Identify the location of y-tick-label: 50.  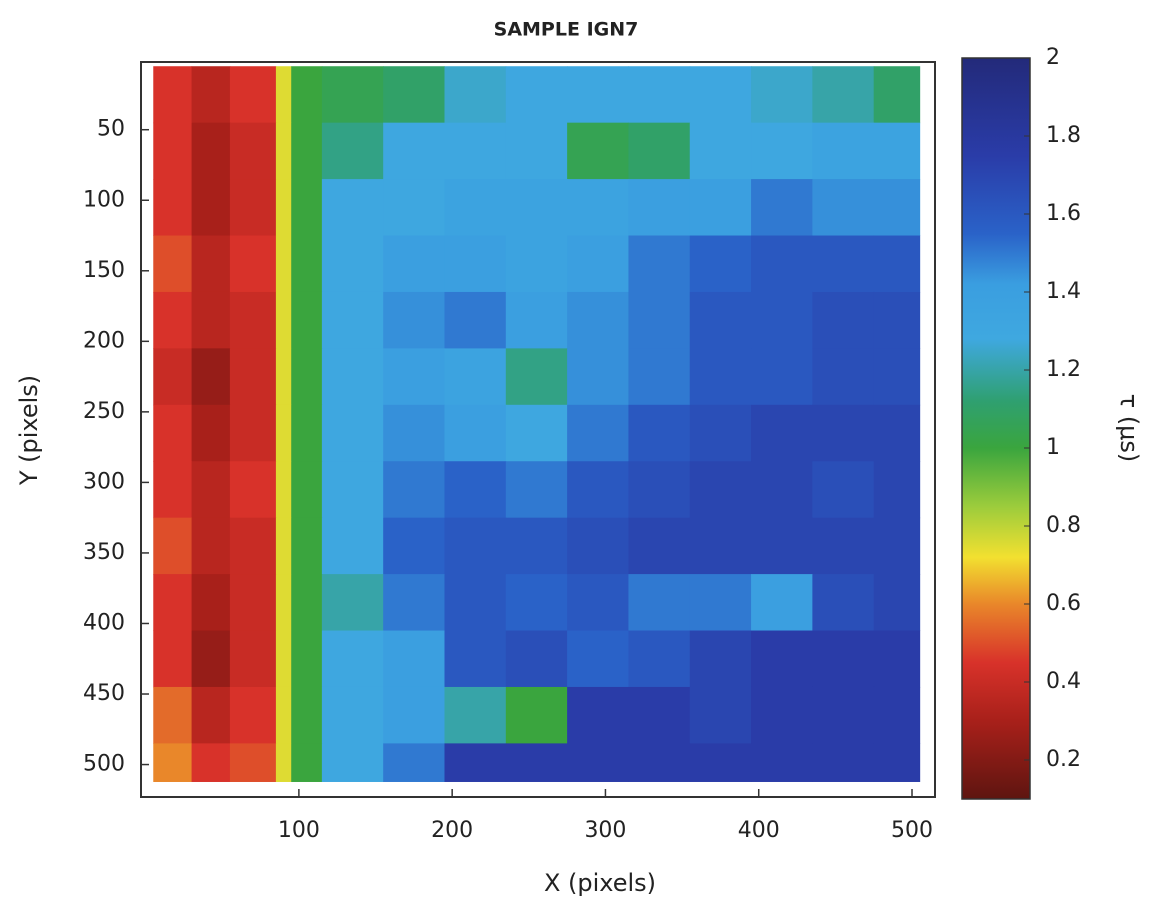
(111, 129).